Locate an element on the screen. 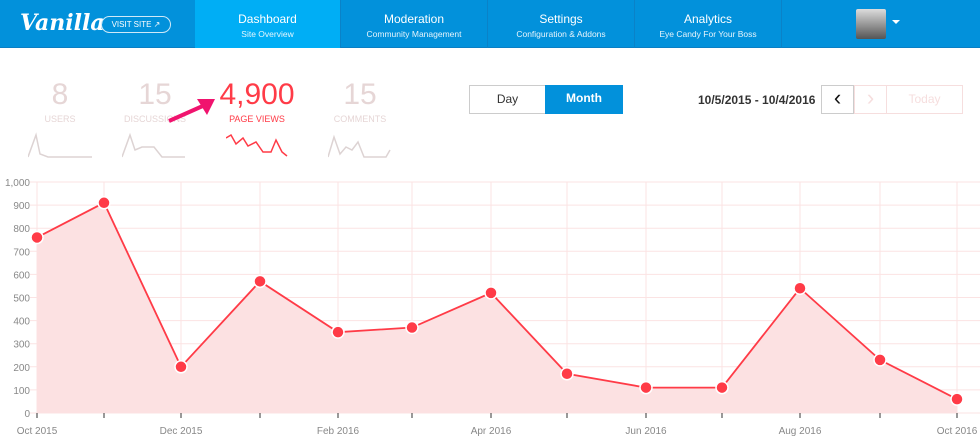 The height and width of the screenshot is (443, 980). tab-title: Dashboard is located at coordinates (267, 19).